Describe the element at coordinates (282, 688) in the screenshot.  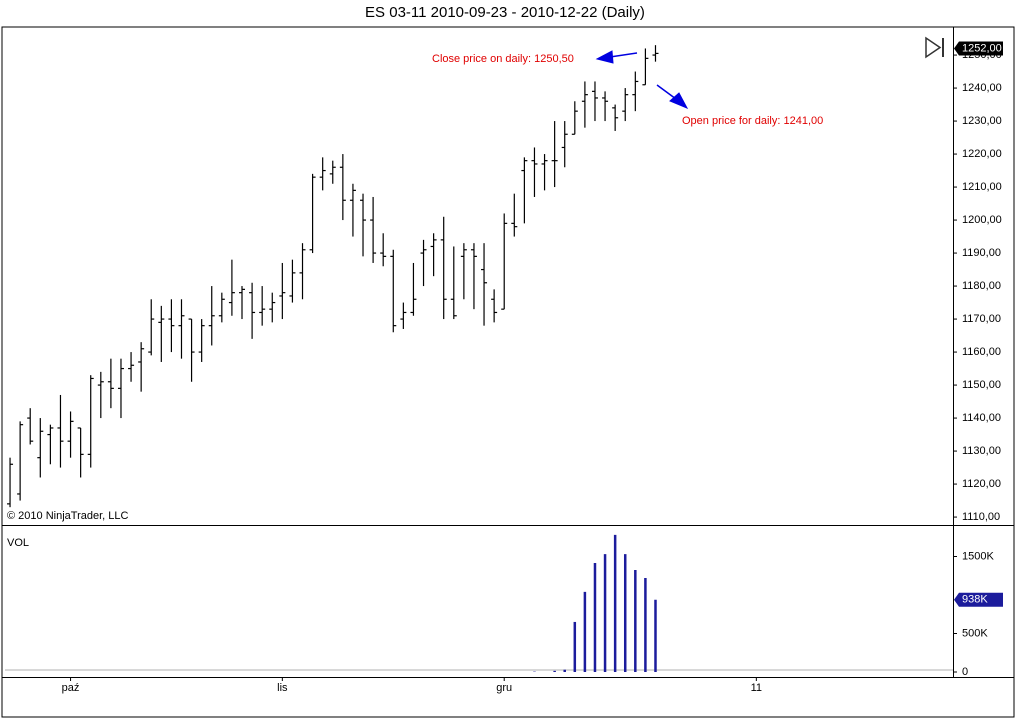
I see `x-tick-label: lis` at that location.